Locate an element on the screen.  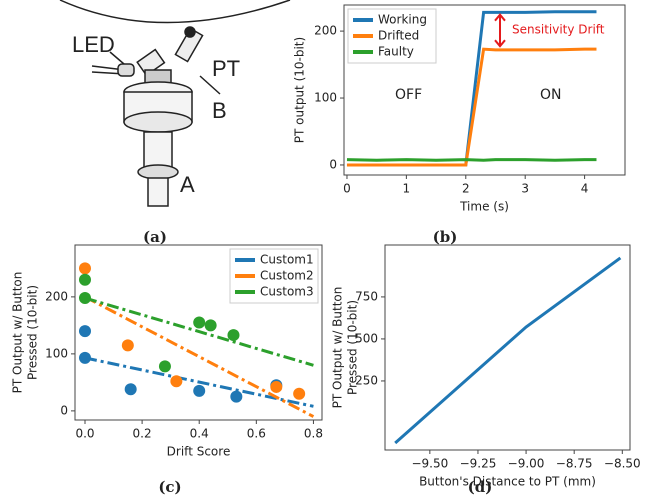
y-tick-label: 750 is located at coordinates (366, 296).